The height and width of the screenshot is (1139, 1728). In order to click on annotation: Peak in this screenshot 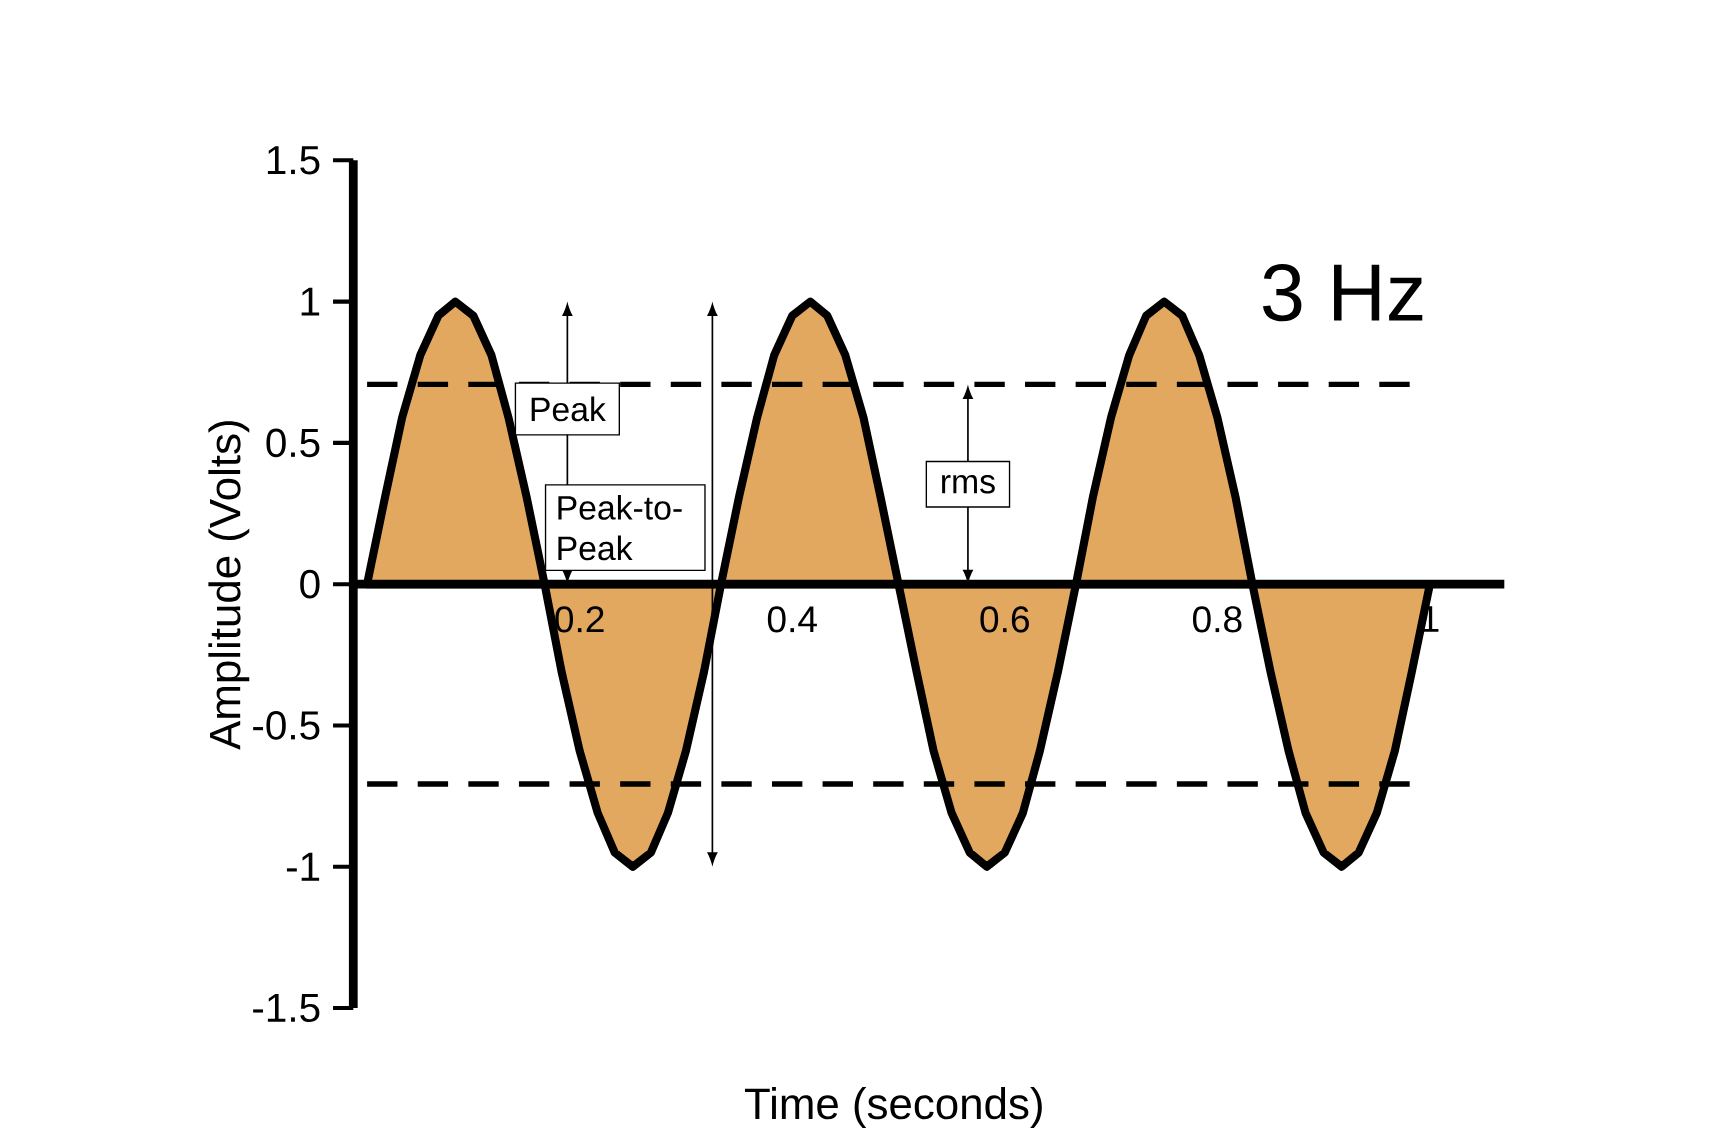, I will do `click(568, 409)`.